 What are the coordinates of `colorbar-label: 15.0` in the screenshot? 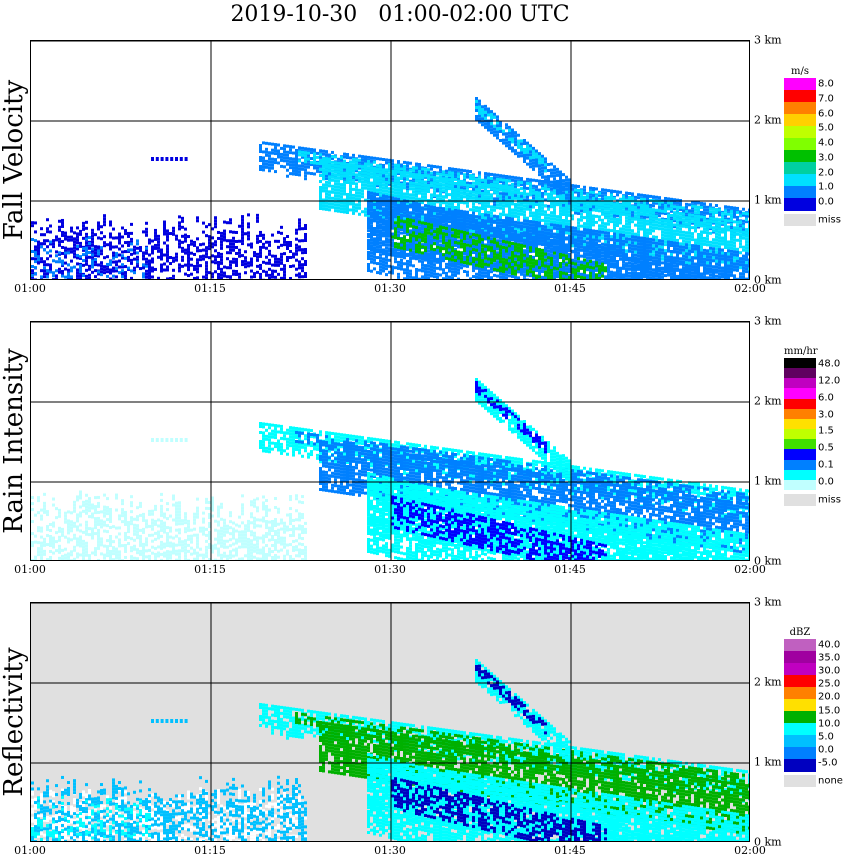 It's located at (829, 710).